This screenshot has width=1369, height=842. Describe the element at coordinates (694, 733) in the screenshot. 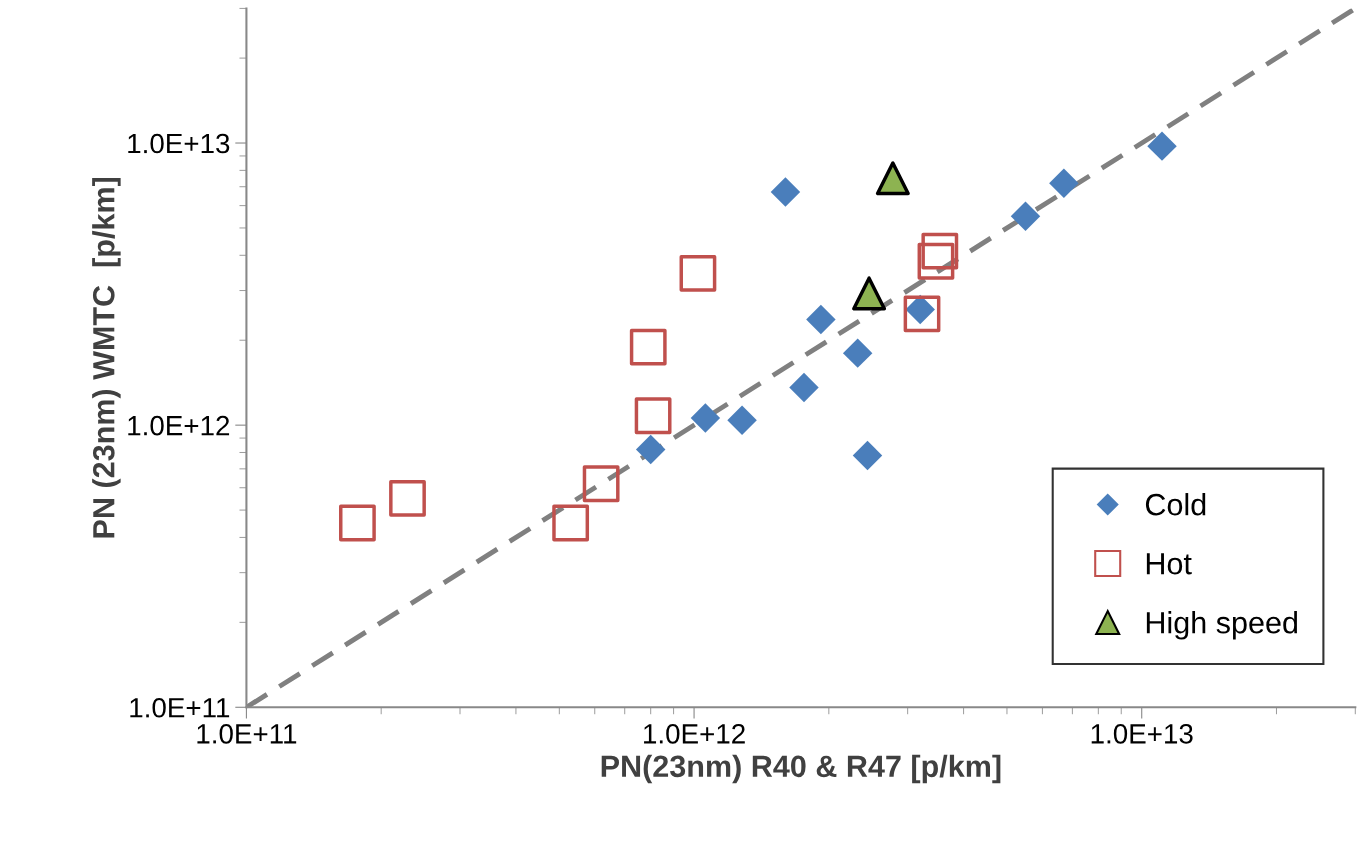

I see `x-tick-label: 1.0E+12` at that location.